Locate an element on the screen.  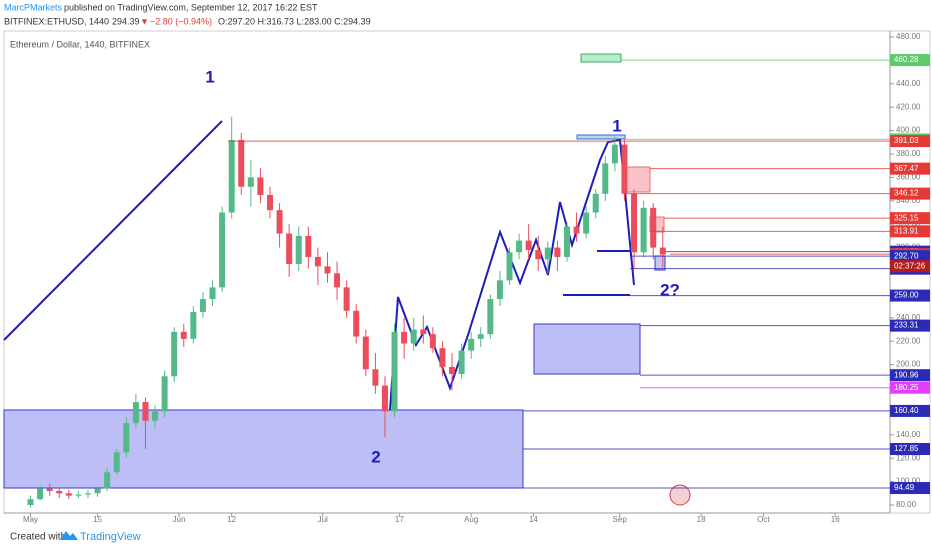
zone is located at coordinates (587, 349).